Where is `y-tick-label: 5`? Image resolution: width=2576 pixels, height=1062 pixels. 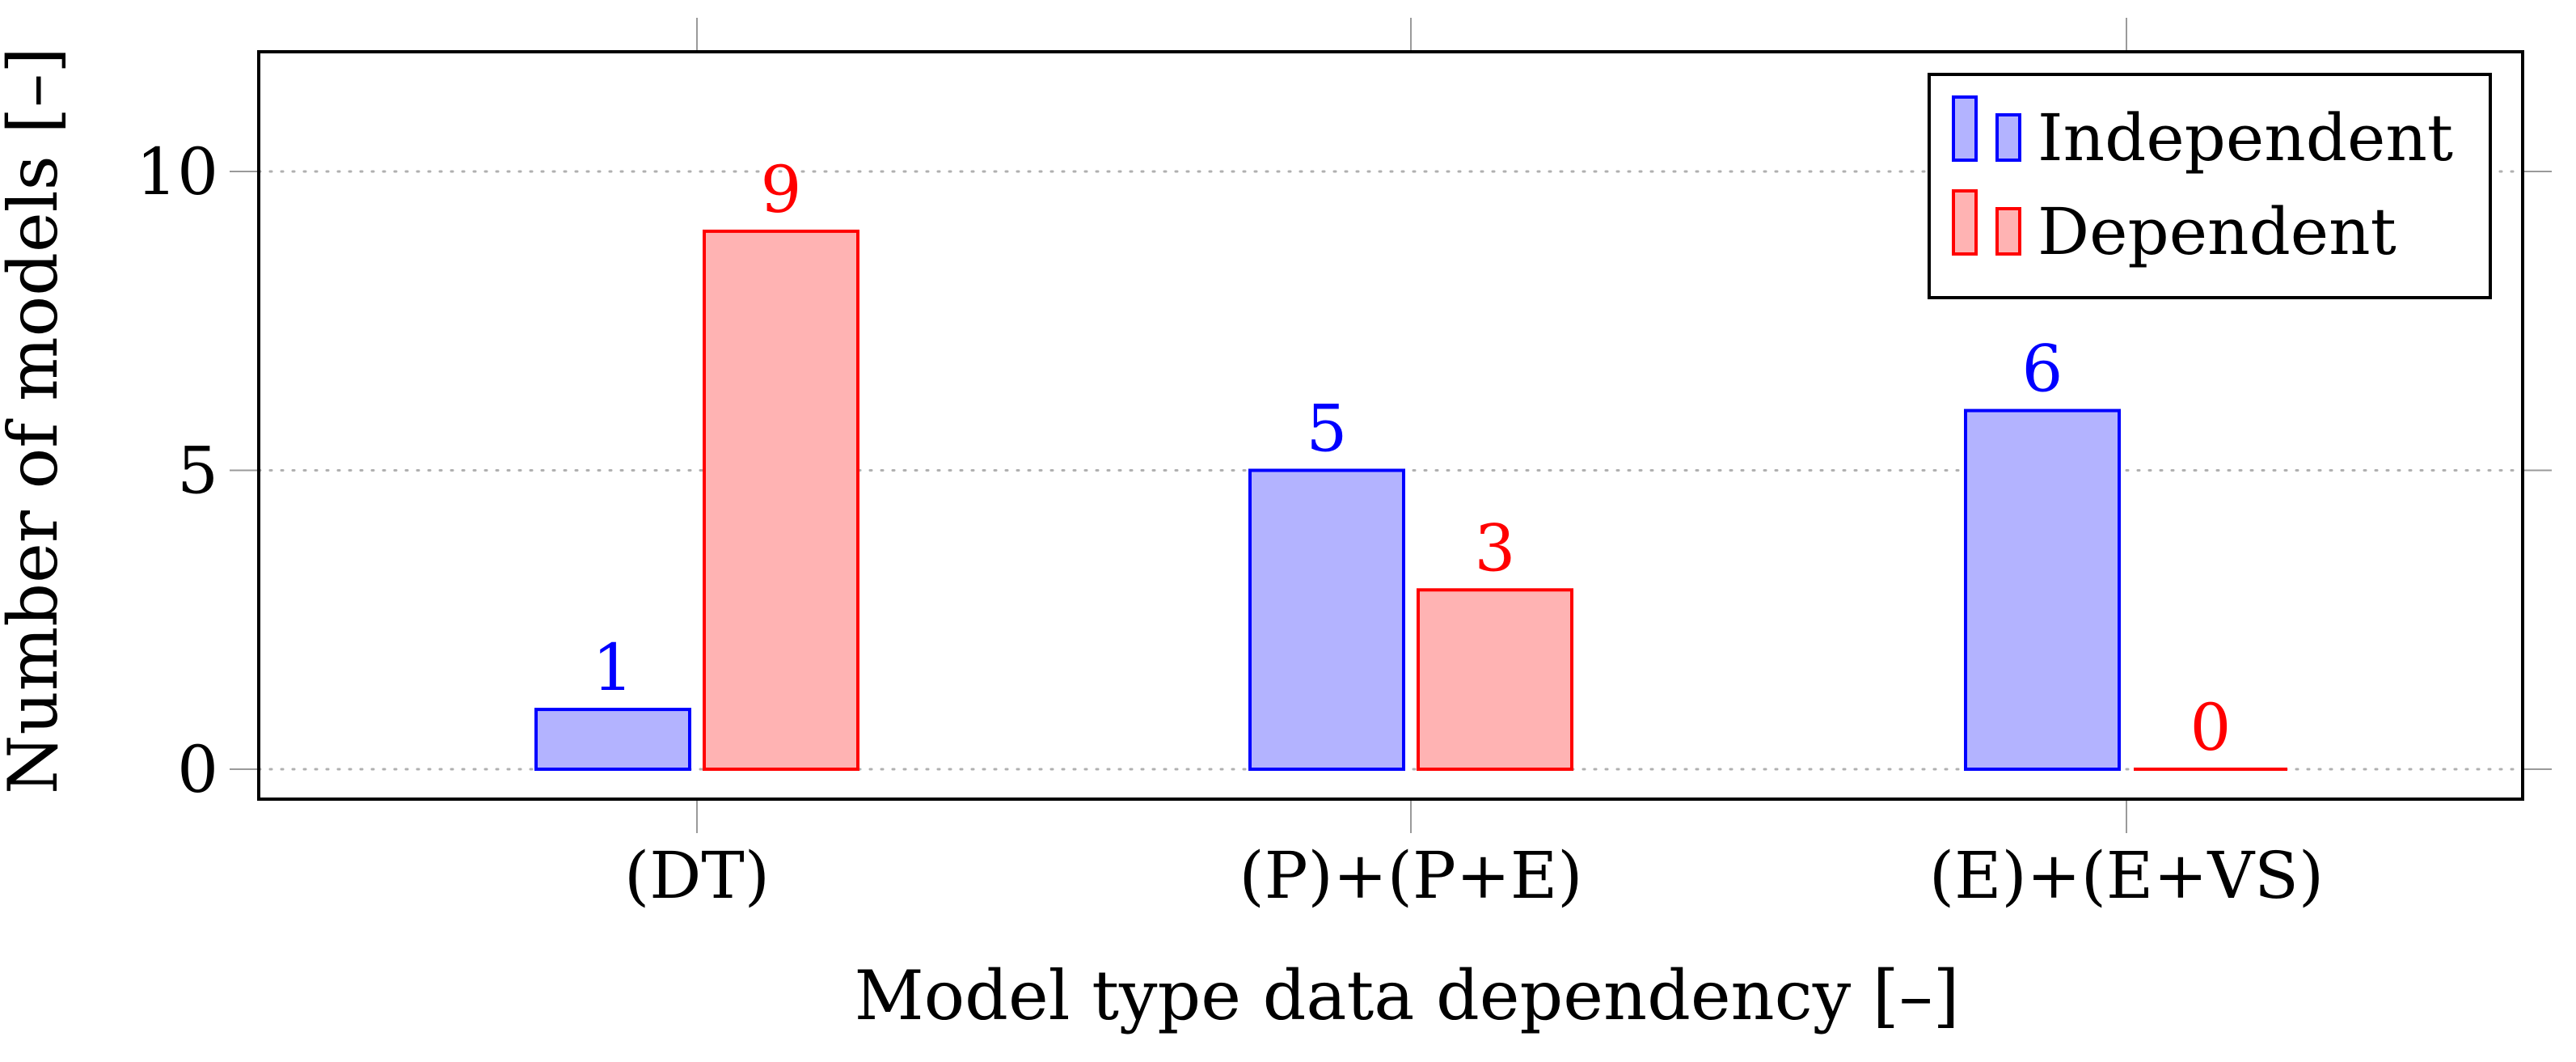
y-tick-label: 5 is located at coordinates (197, 471).